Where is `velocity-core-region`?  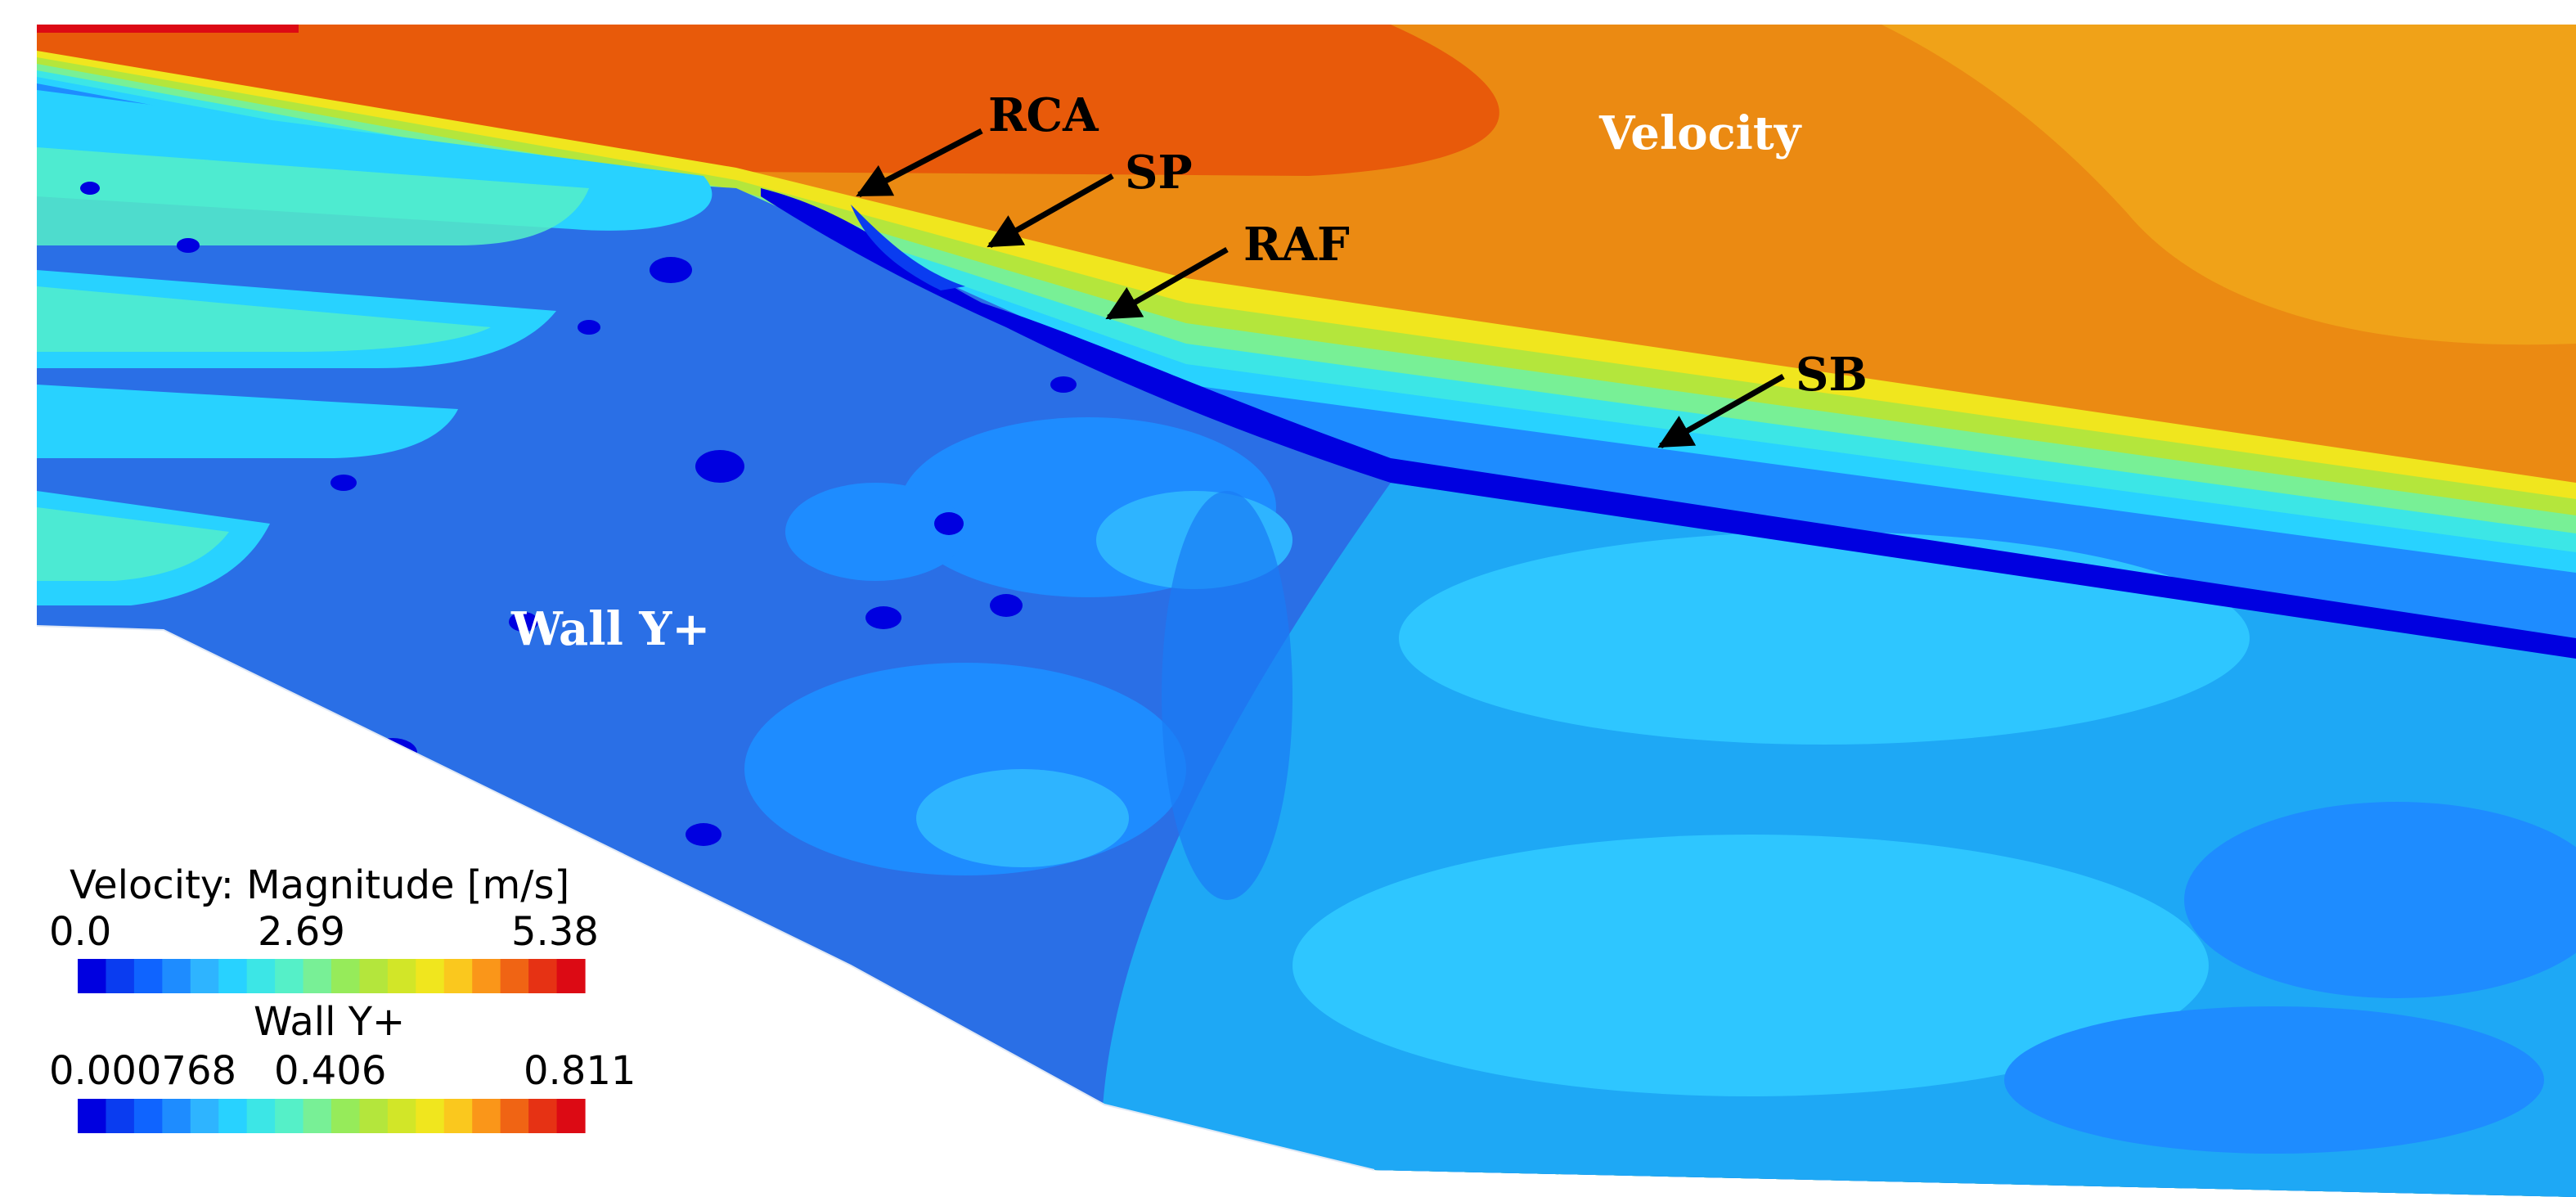
velocity-core-region is located at coordinates (768, 101).